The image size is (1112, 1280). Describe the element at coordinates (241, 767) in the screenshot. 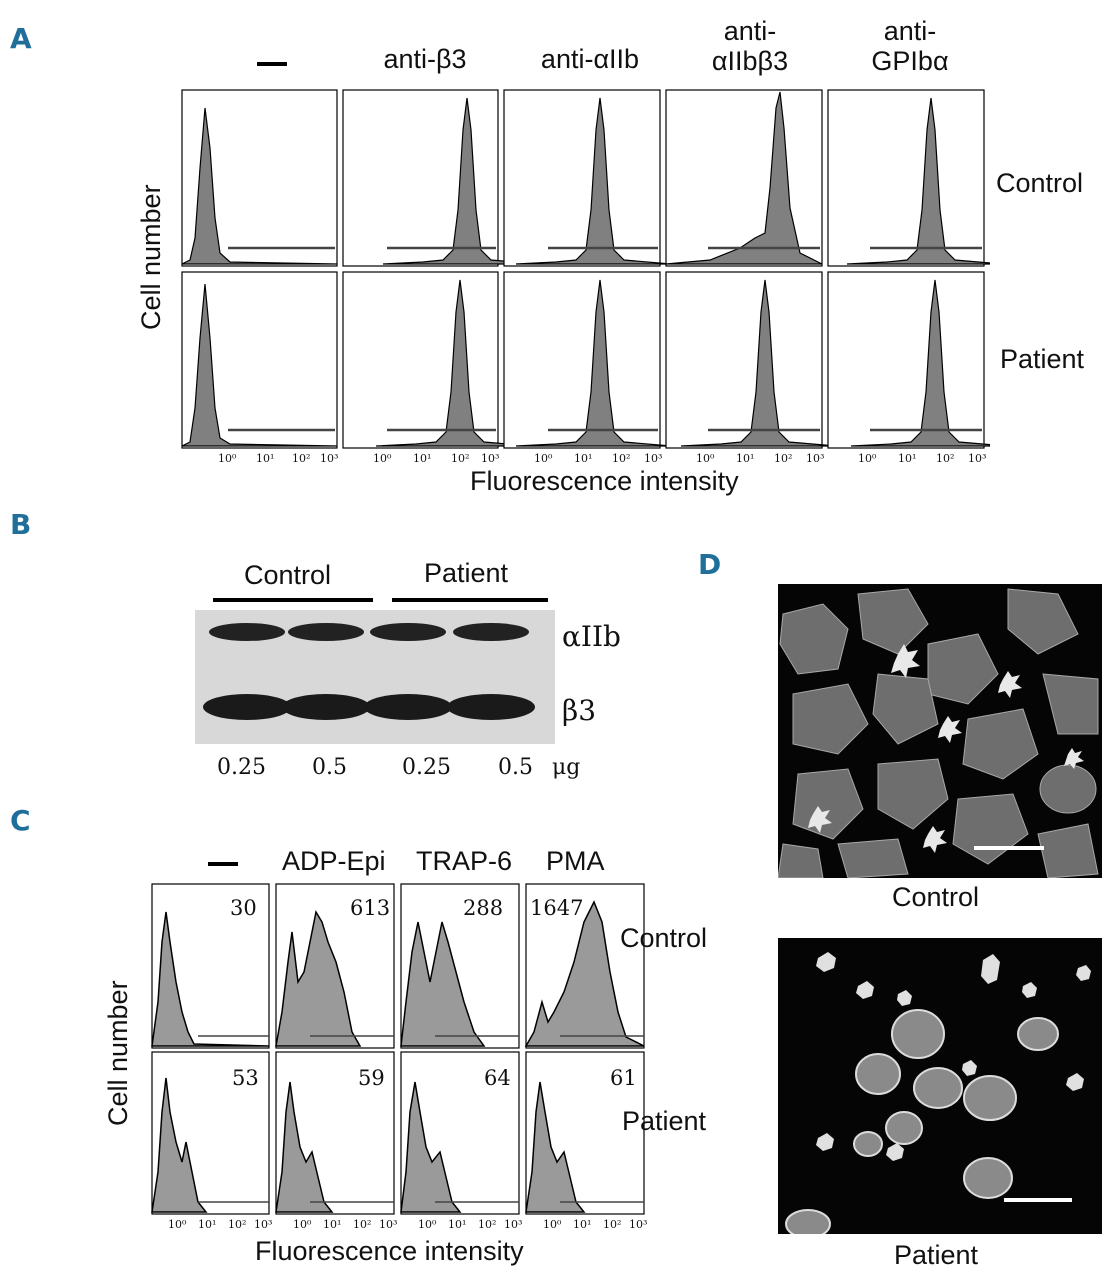

I see `amount-0: 0.25` at that location.